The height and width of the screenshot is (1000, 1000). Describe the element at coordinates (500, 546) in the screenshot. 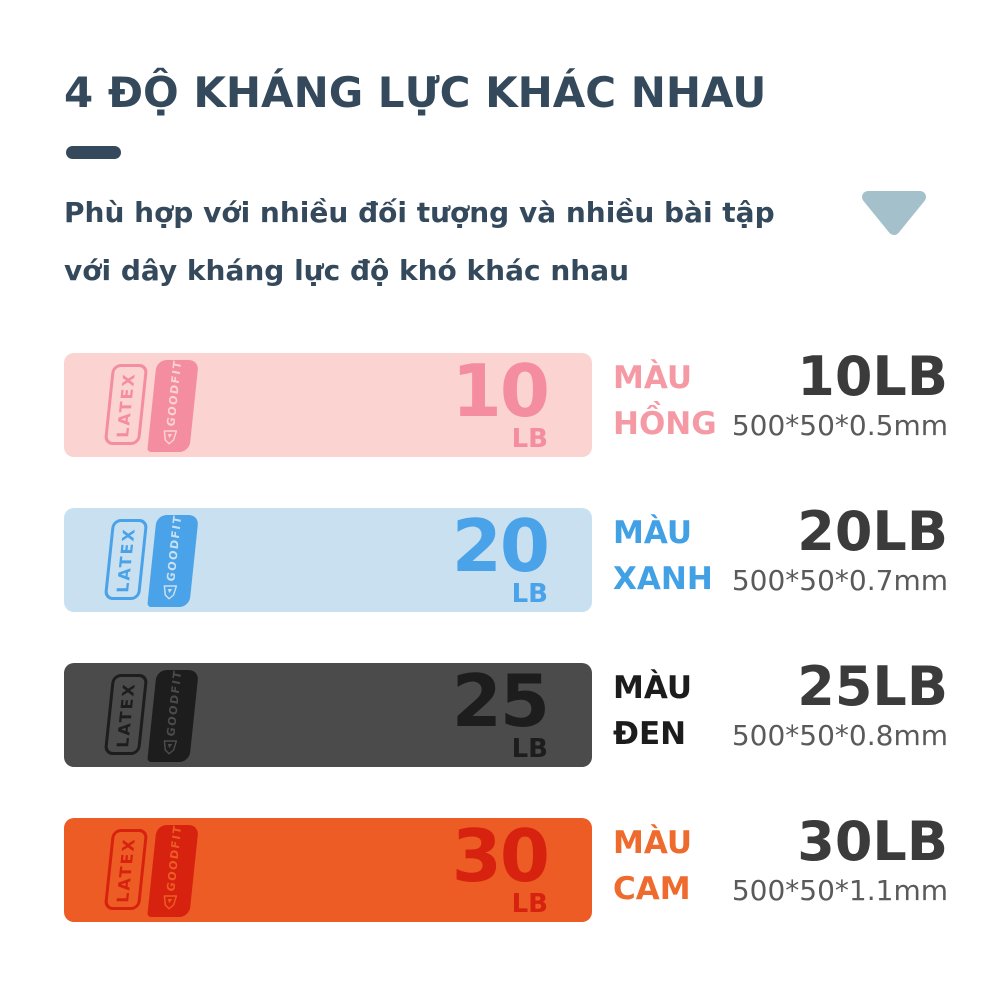

I see `band-weight-number: 20` at that location.